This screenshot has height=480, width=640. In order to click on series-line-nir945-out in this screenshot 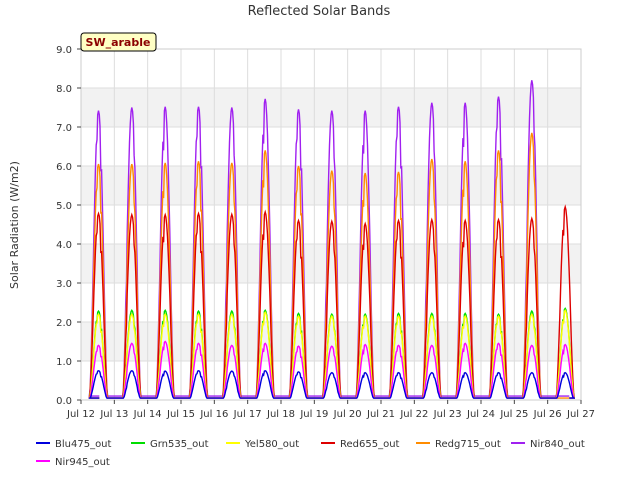, I will do `click(331, 369)`.